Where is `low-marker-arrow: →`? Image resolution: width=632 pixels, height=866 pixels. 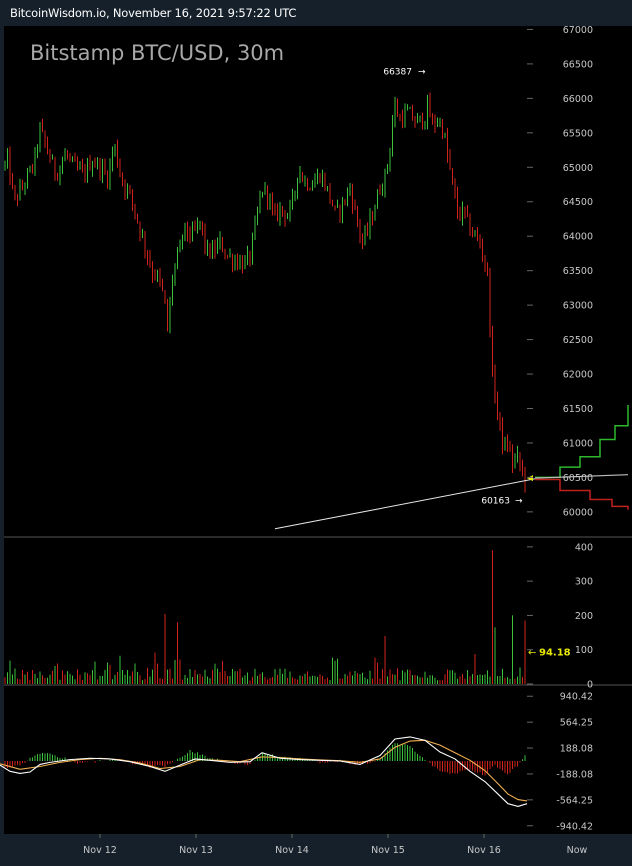
low-marker-arrow: → is located at coordinates (519, 502).